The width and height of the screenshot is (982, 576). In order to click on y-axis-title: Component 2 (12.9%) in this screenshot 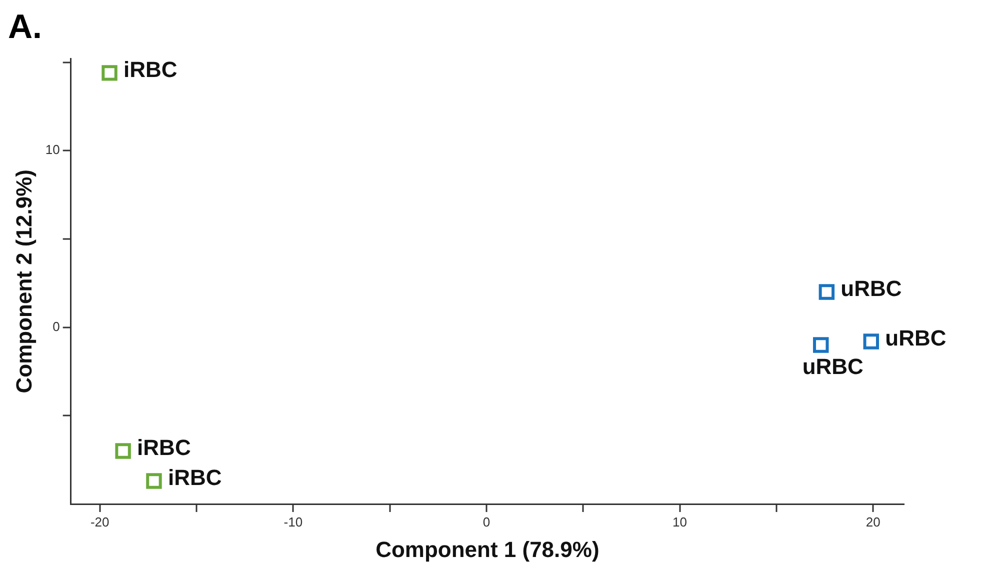, I will do `click(23, 282)`.